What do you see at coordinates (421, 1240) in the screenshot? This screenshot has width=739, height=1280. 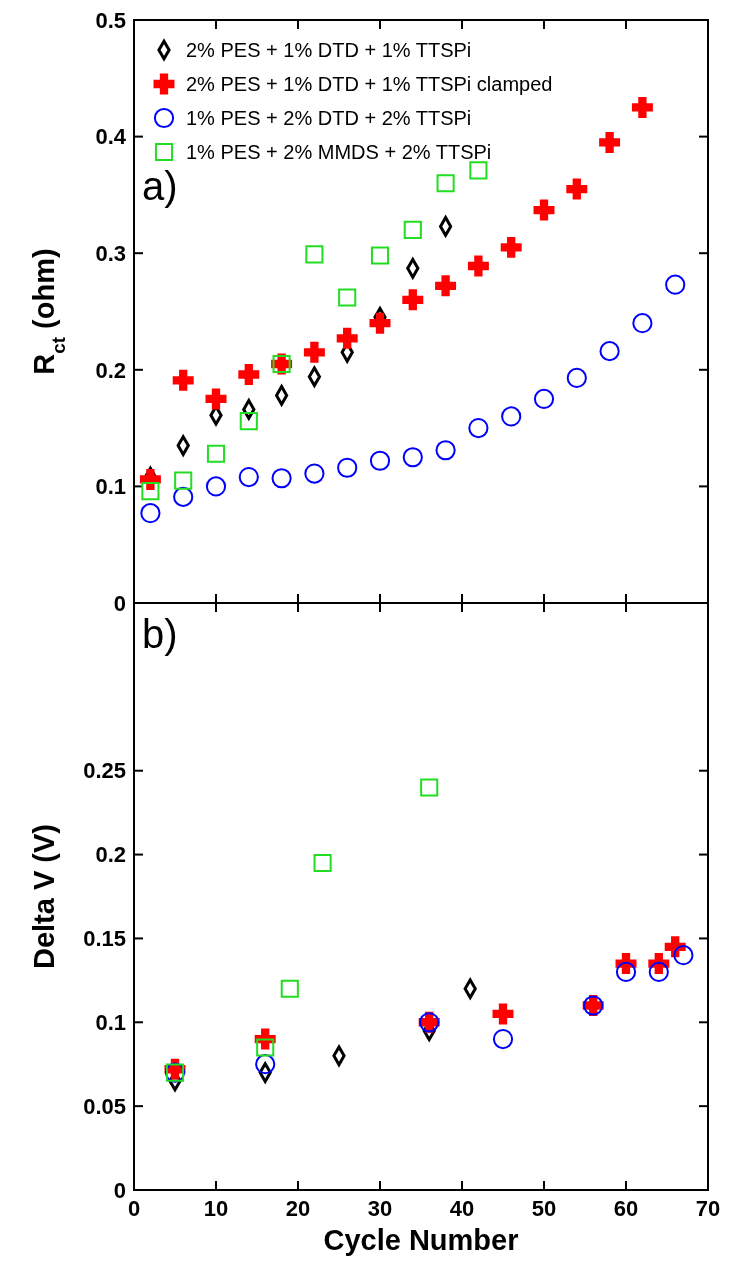 I see `x-axis-title: Cycle Number` at bounding box center [421, 1240].